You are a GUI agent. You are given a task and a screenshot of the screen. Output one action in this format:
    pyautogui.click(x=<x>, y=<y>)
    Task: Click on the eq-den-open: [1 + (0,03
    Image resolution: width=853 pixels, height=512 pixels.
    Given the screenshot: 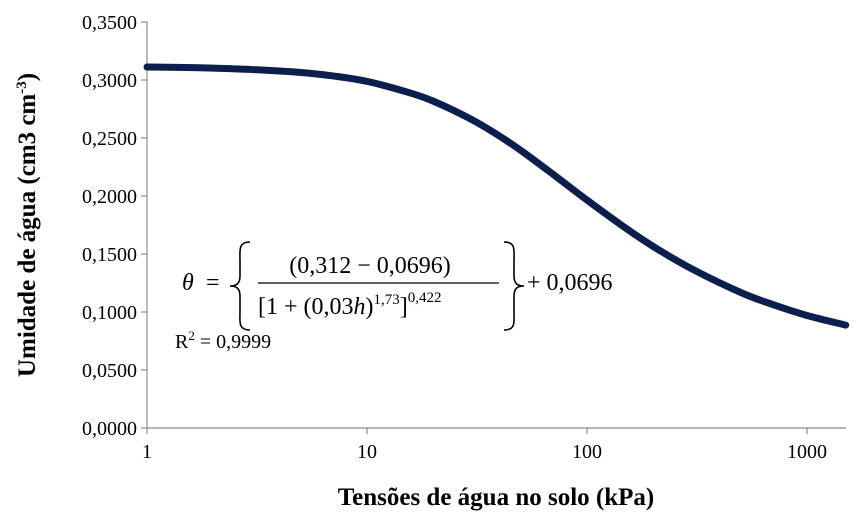 What is the action you would take?
    pyautogui.click(x=306, y=307)
    